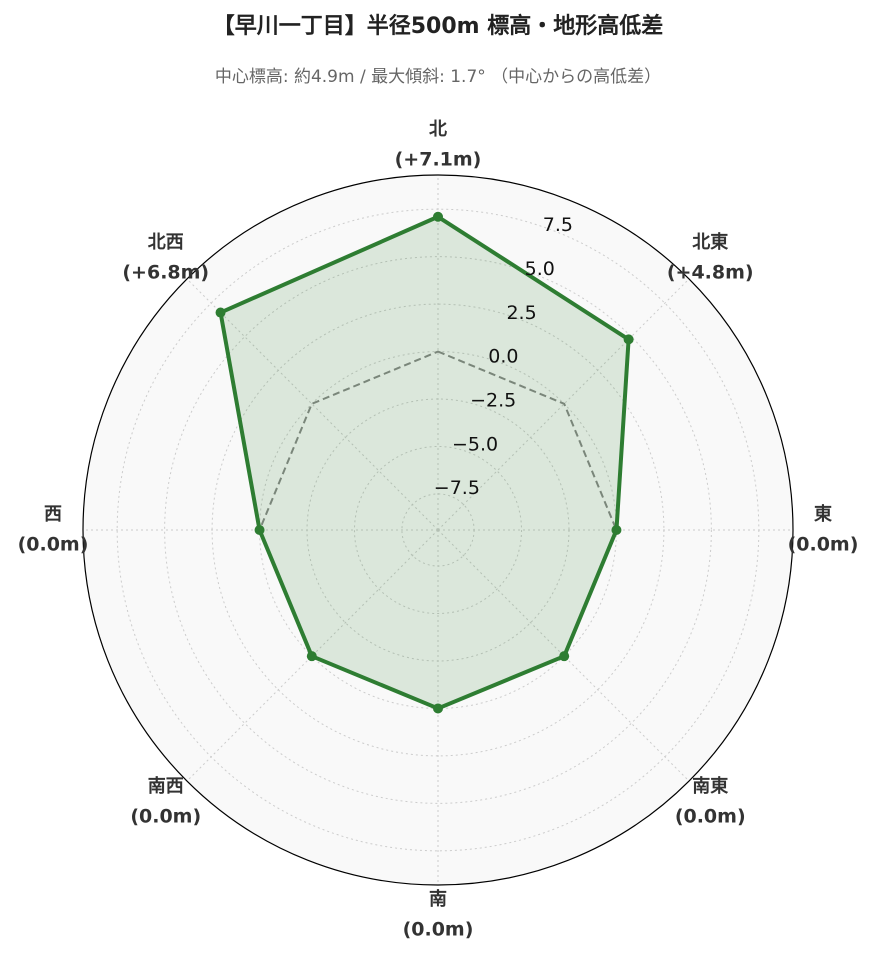 Image resolution: width=876 pixels, height=966 pixels. Describe the element at coordinates (475, 444) in the screenshot. I see `r-tick-label: −5.0` at that location.